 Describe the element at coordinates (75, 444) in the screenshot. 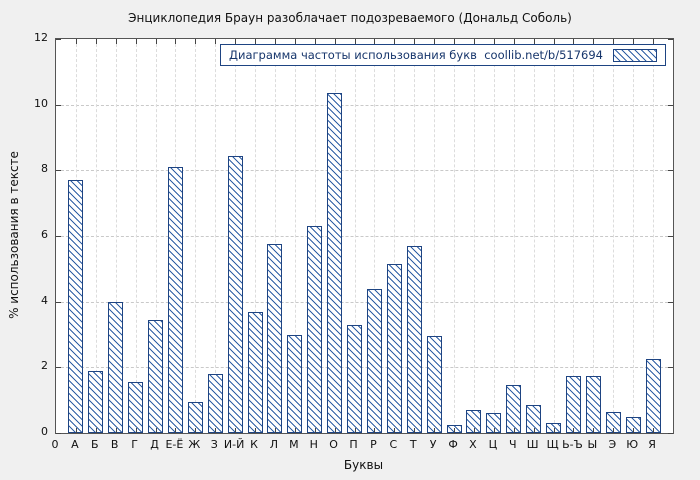

I see `x-tick-label: А` at that location.